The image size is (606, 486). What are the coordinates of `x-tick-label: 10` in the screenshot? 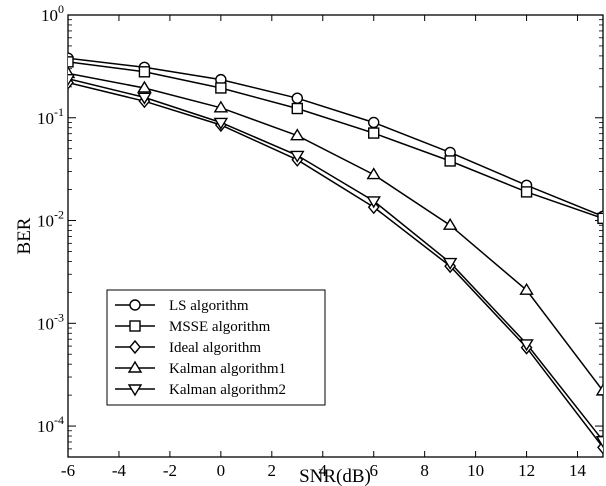 It's located at (475, 470).